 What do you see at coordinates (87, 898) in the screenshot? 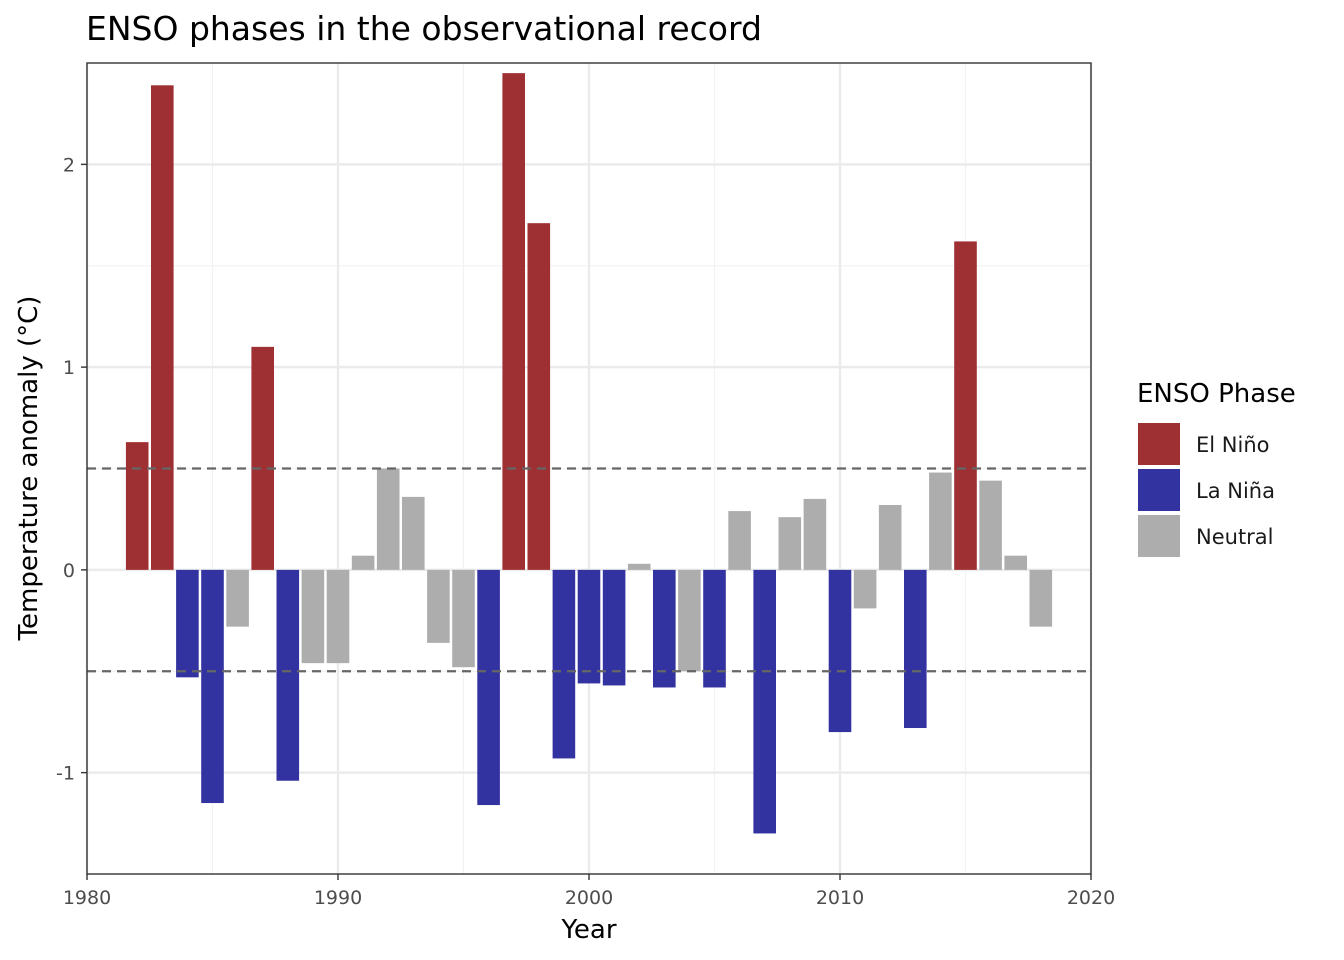
I see `x-tick-label: 1980` at bounding box center [87, 898].